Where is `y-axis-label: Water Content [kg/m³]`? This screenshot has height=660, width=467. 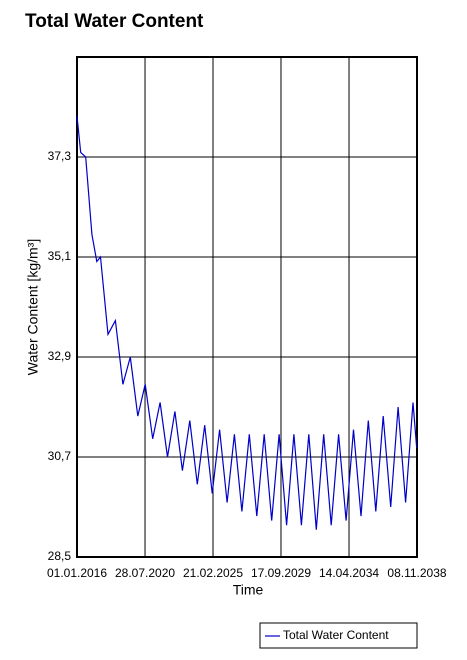 y-axis-label: Water Content [kg/m³] is located at coordinates (33, 307).